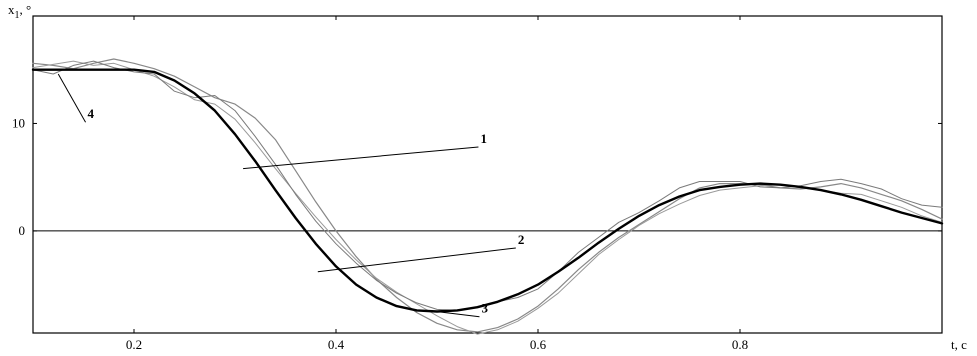 This screenshot has width=977, height=356. What do you see at coordinates (521, 239) in the screenshot?
I see `curve-label: 2` at bounding box center [521, 239].